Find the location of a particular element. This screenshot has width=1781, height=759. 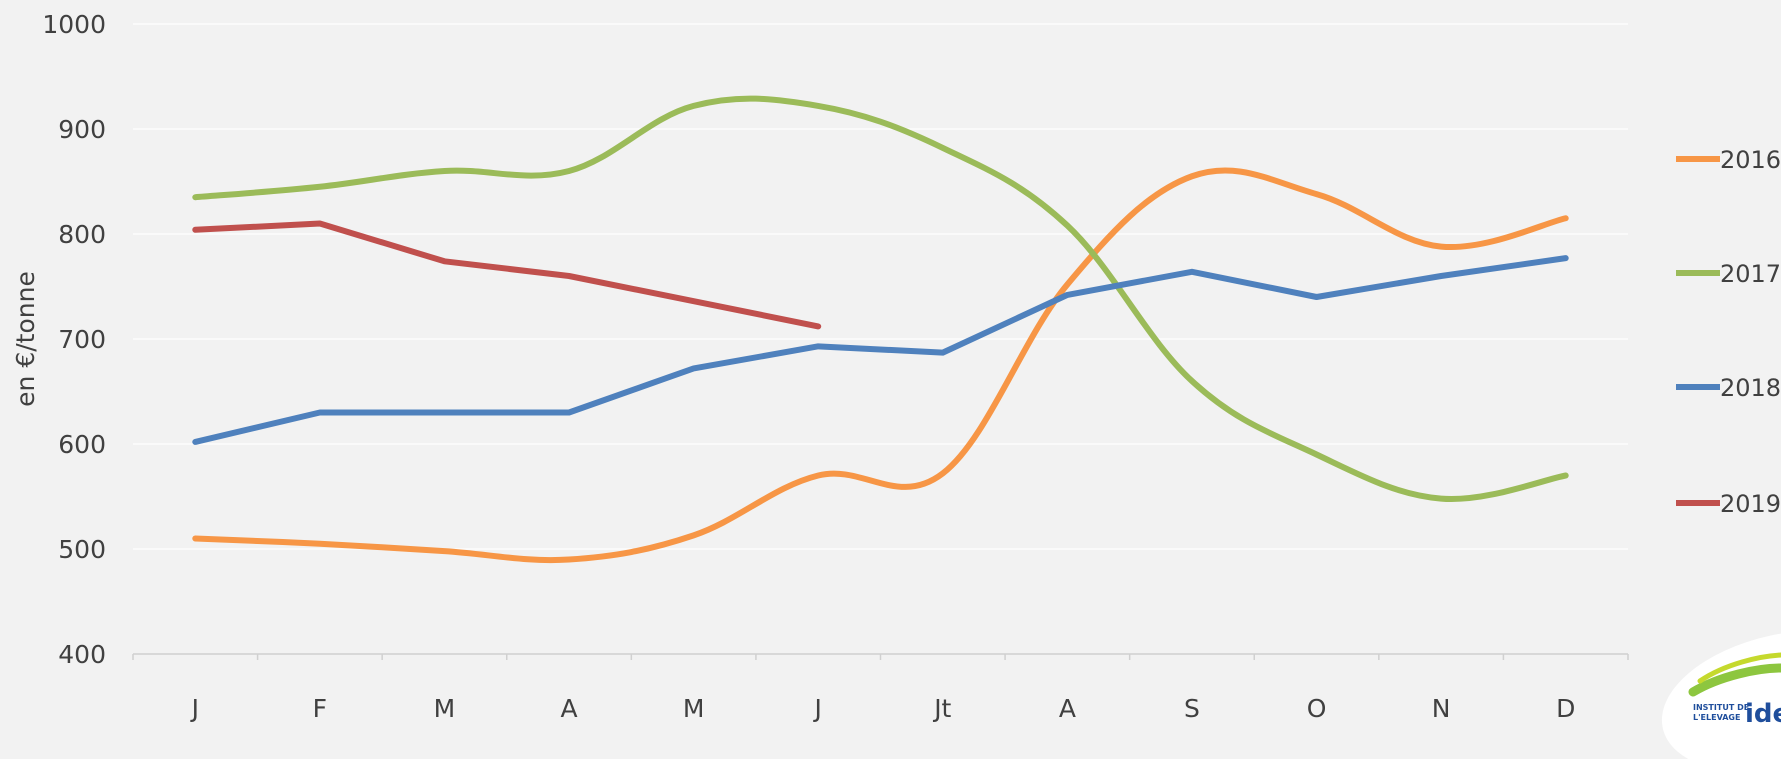

y-tick-label: 1000 is located at coordinates (74, 24).